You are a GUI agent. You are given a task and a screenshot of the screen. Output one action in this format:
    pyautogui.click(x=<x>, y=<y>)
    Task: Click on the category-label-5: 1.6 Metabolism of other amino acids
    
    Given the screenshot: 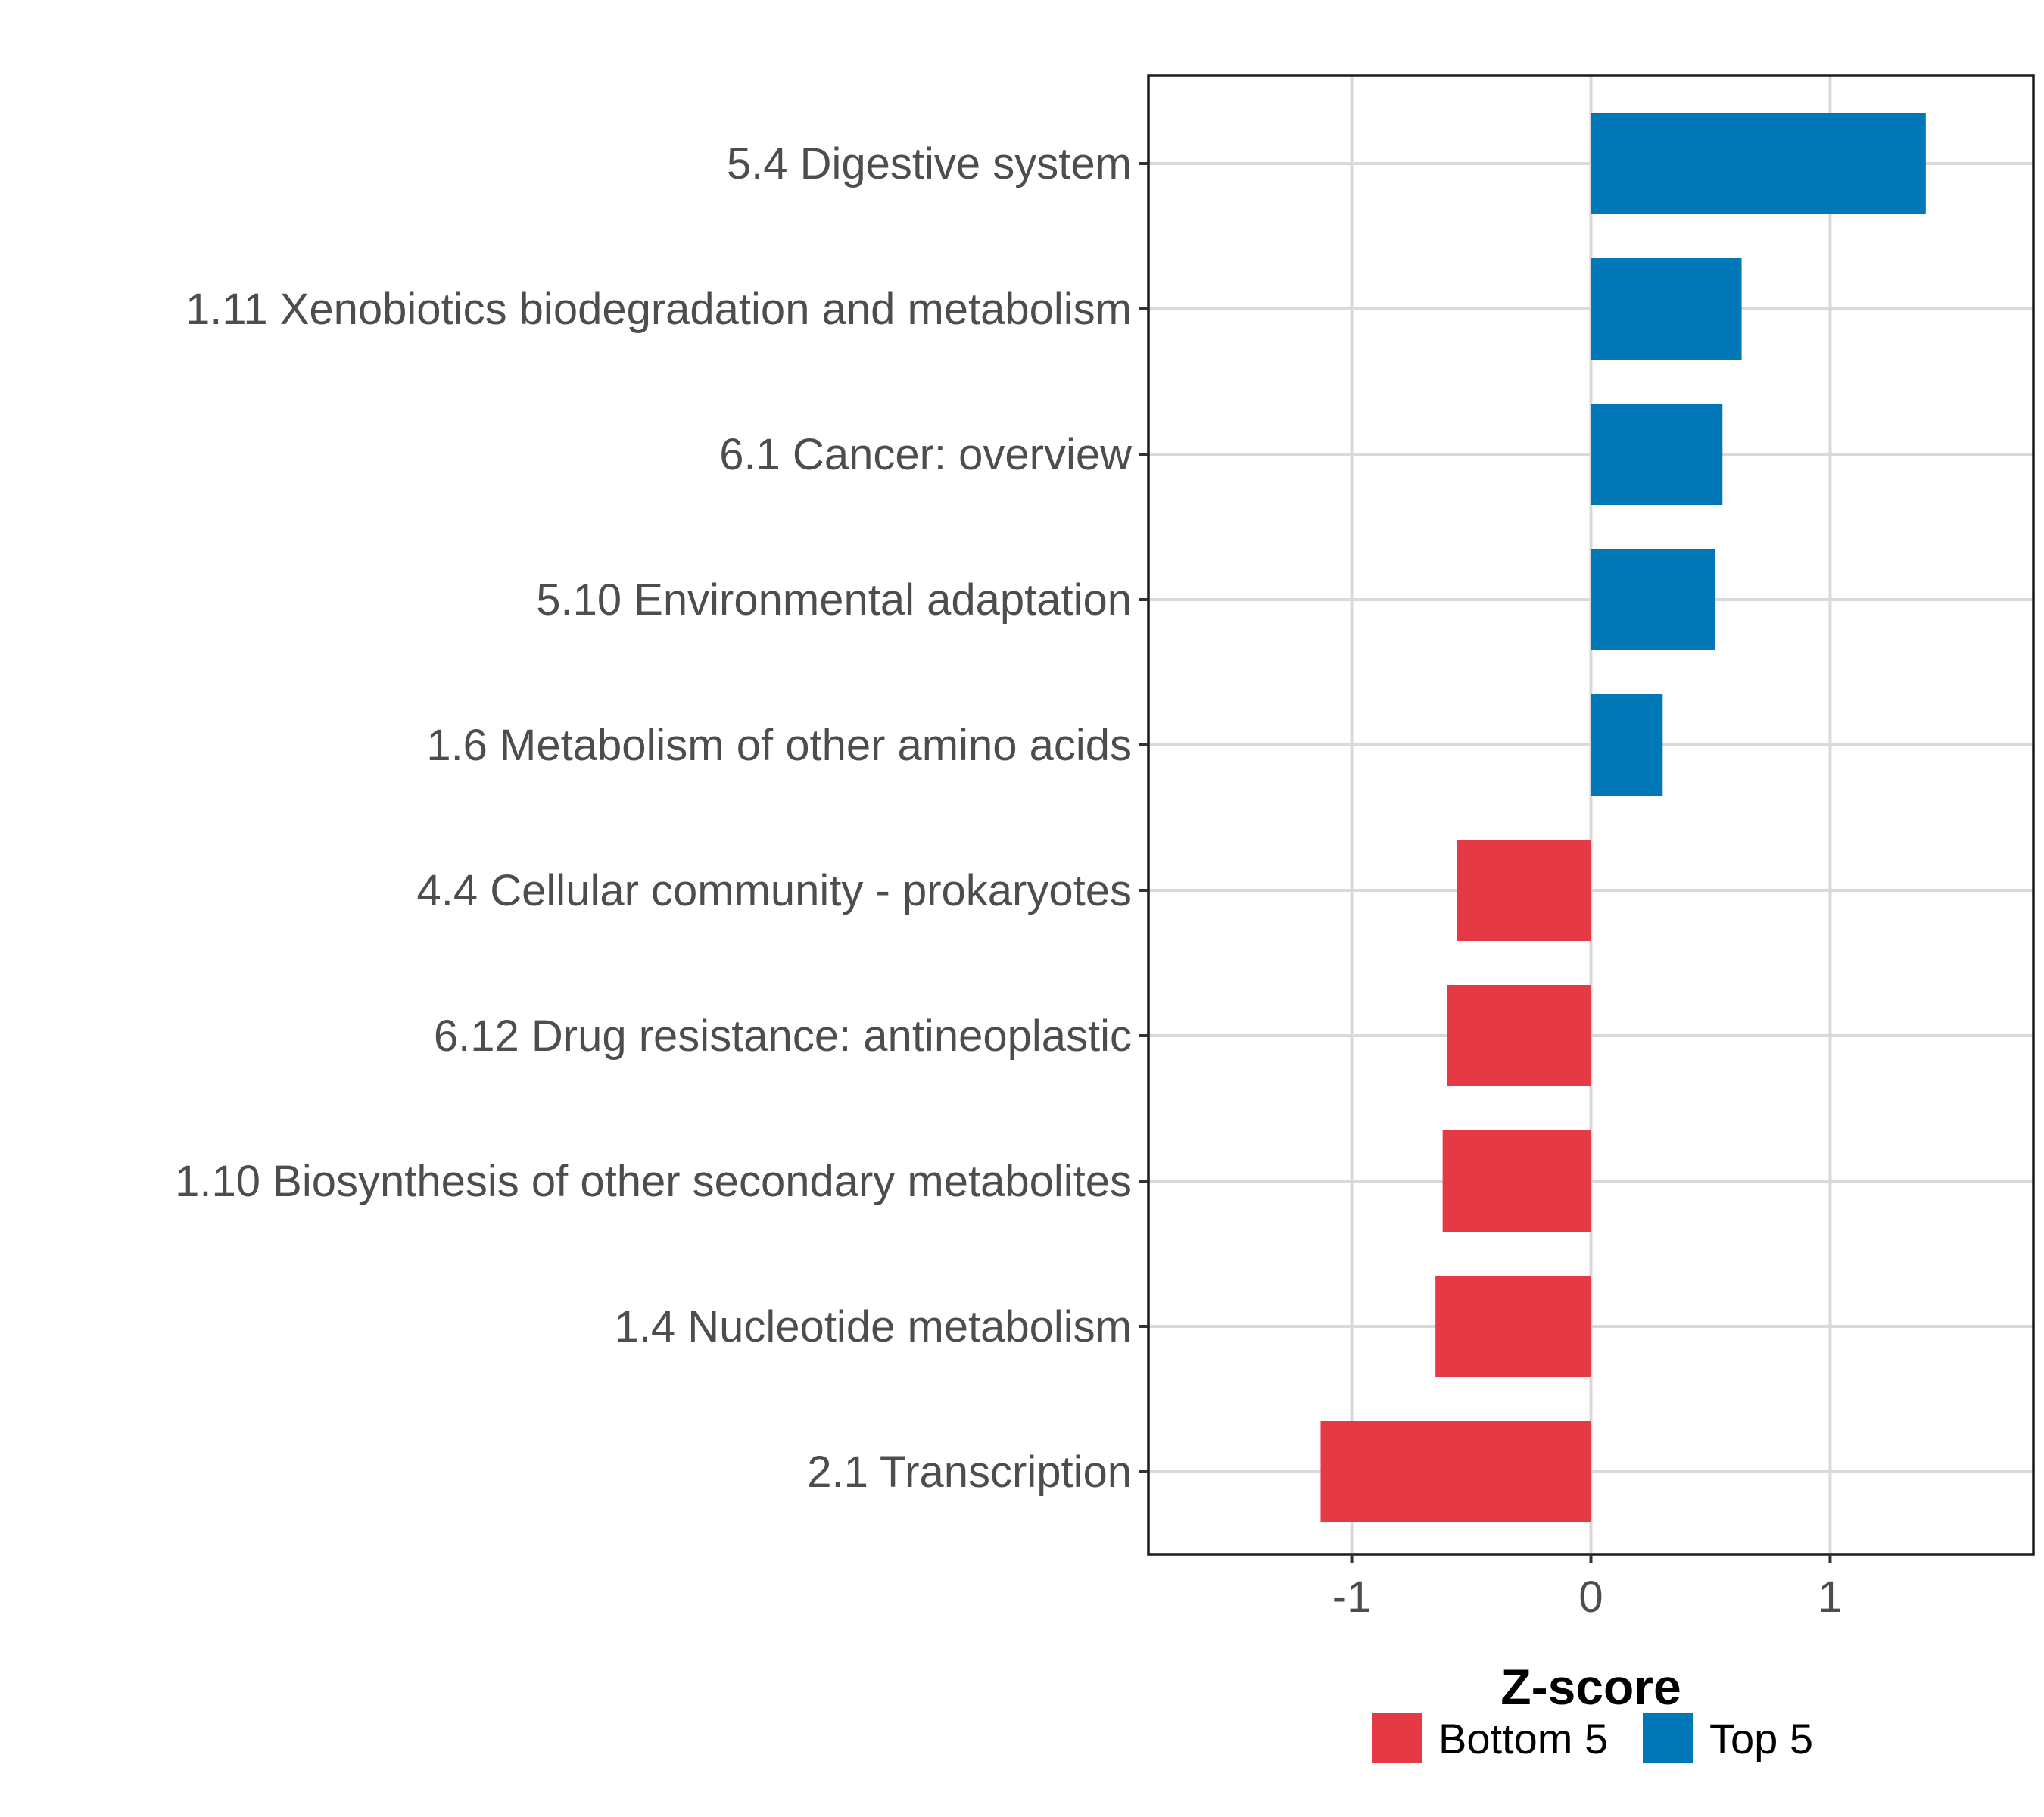 What is the action you would take?
    pyautogui.click(x=779, y=745)
    